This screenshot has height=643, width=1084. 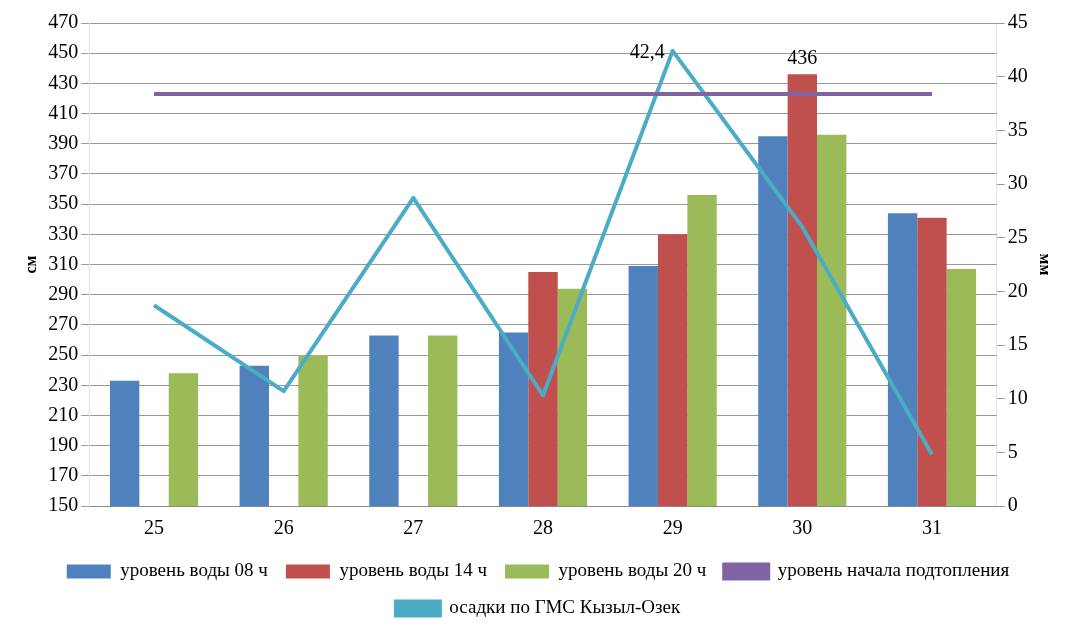 I want to click on y2-tick-label: 15, so click(x=1017, y=343).